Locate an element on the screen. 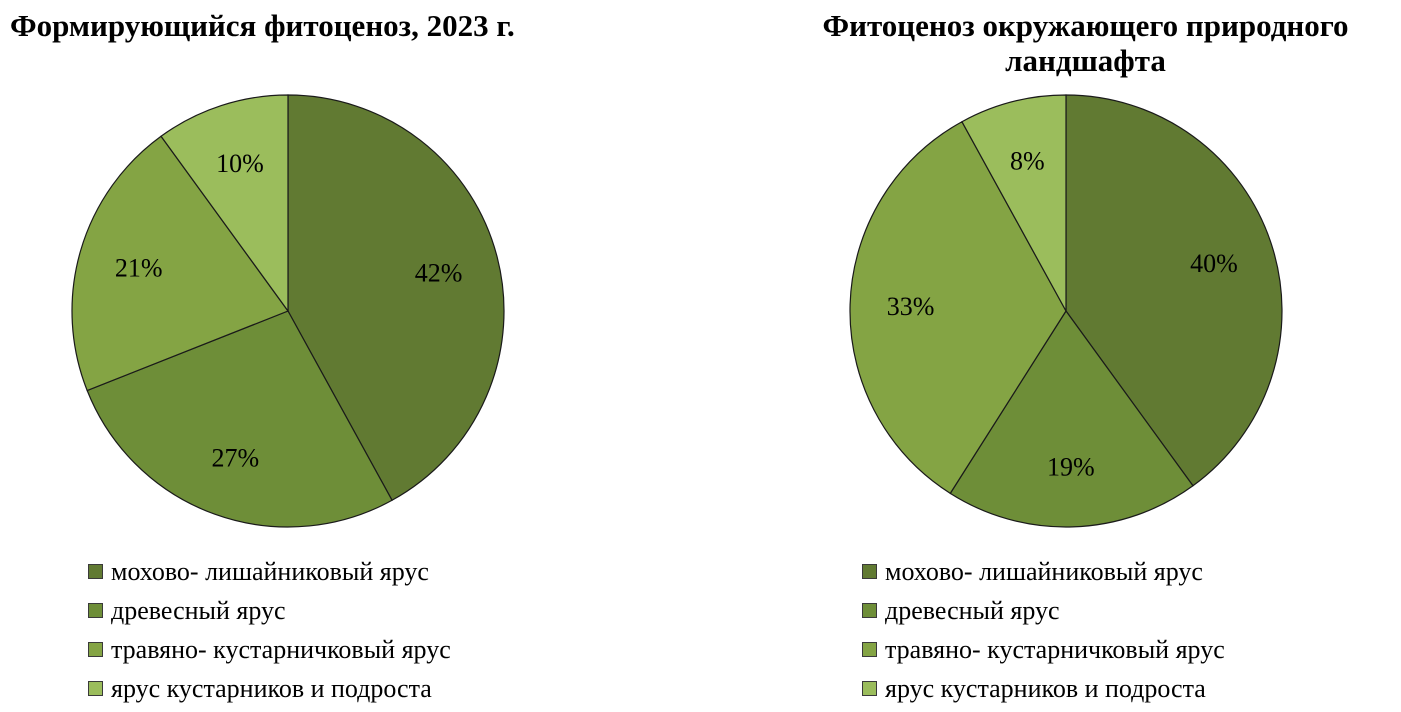 The width and height of the screenshot is (1401, 712). chart-title: Формирующийся фитоценоз, 2023 г. is located at coordinates (262, 25).